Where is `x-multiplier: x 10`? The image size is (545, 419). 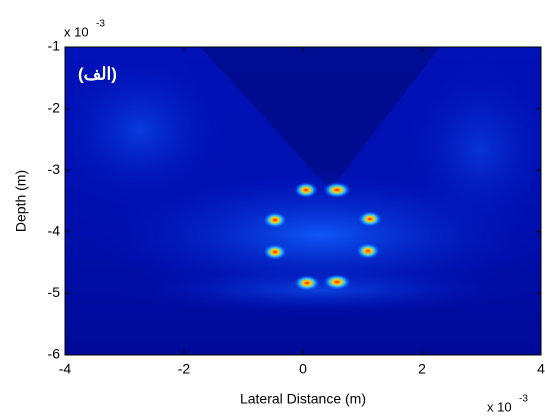
x-multiplier: x 10 is located at coordinates (499, 406).